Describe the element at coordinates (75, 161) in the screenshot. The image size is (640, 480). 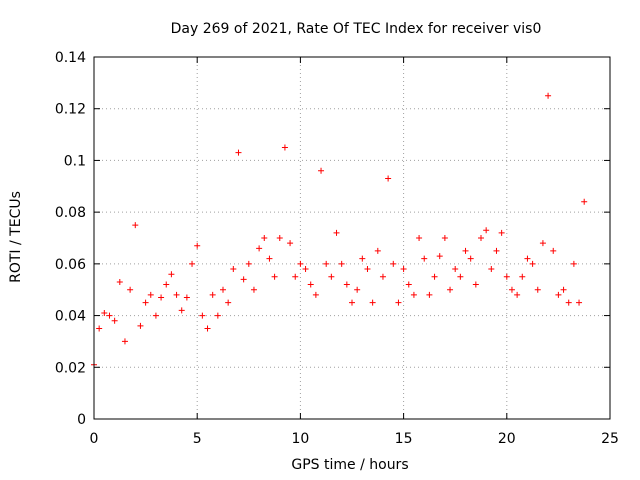
I see `y-tick-label: 0.1` at that location.